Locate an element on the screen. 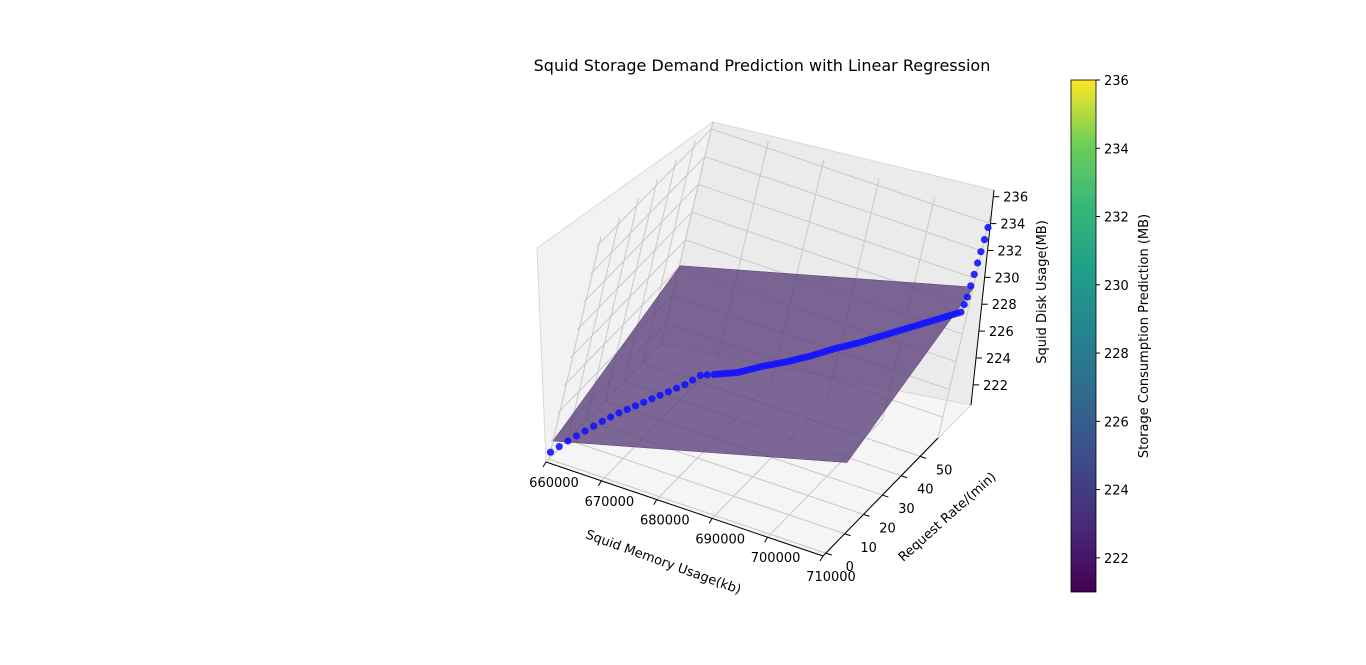 The height and width of the screenshot is (665, 1366). x-tick-label: 690000 is located at coordinates (720, 539).